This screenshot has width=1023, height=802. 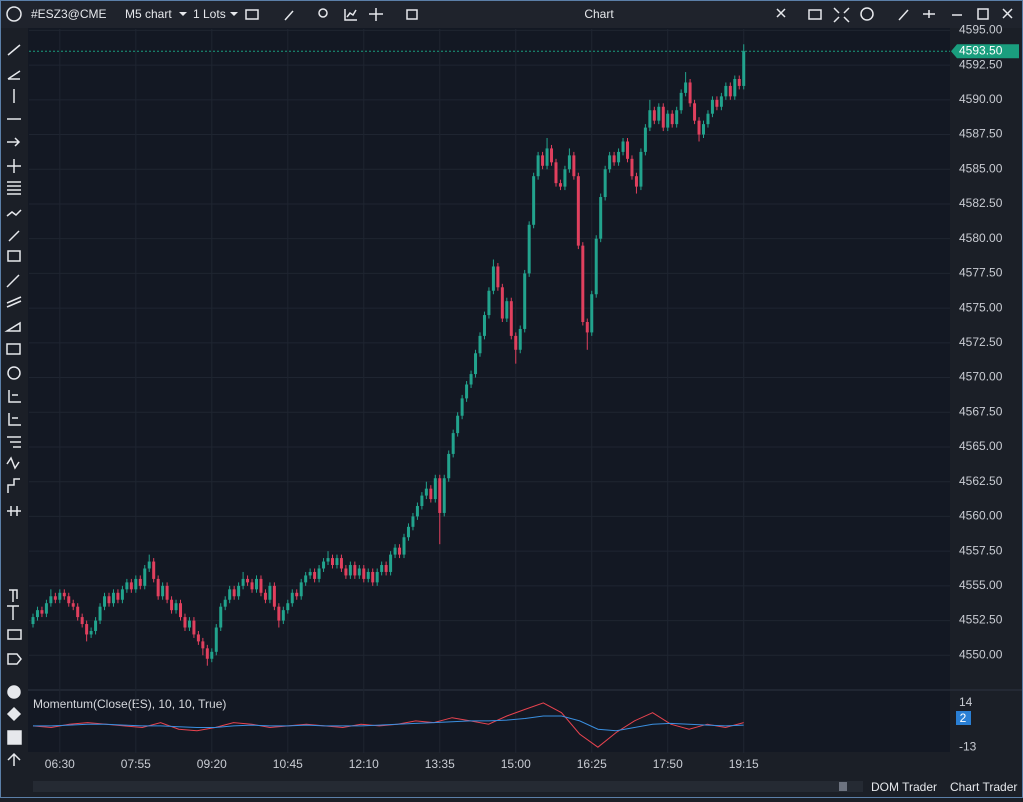 What do you see at coordinates (629, 15) in the screenshot?
I see `toolbar-icons` at bounding box center [629, 15].